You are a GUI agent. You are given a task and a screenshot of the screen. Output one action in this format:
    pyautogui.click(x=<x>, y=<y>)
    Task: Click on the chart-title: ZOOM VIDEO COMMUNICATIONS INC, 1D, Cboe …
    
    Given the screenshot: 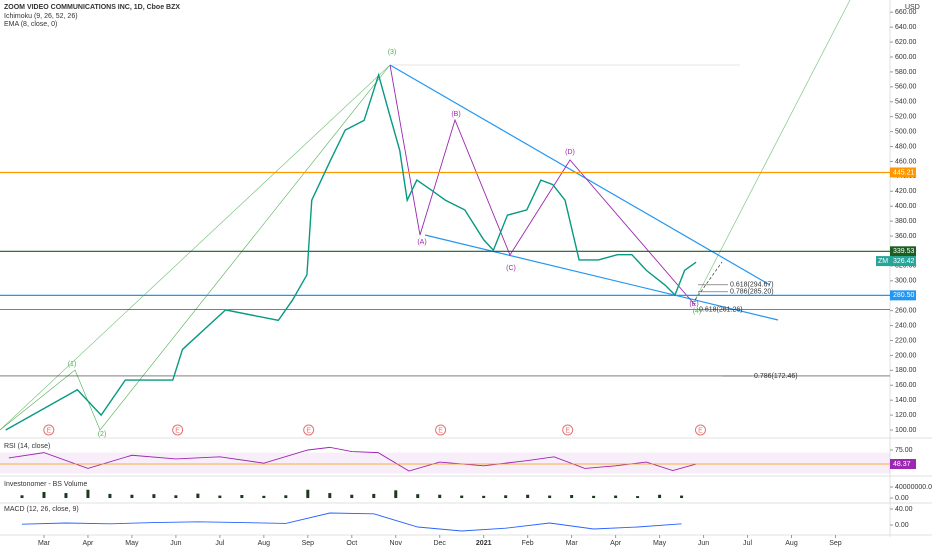 What is the action you would take?
    pyautogui.click(x=92, y=7)
    